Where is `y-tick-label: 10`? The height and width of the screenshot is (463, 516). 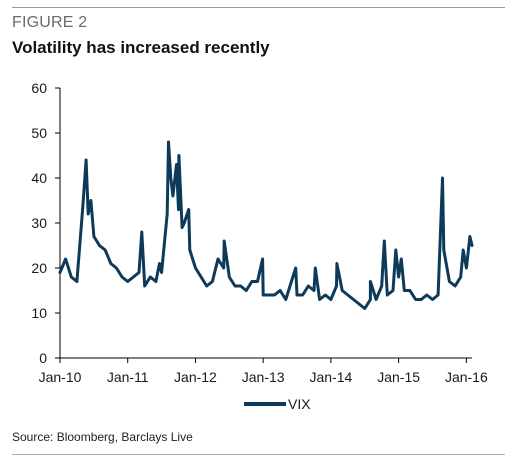
y-tick-label: 10 is located at coordinates (39, 313).